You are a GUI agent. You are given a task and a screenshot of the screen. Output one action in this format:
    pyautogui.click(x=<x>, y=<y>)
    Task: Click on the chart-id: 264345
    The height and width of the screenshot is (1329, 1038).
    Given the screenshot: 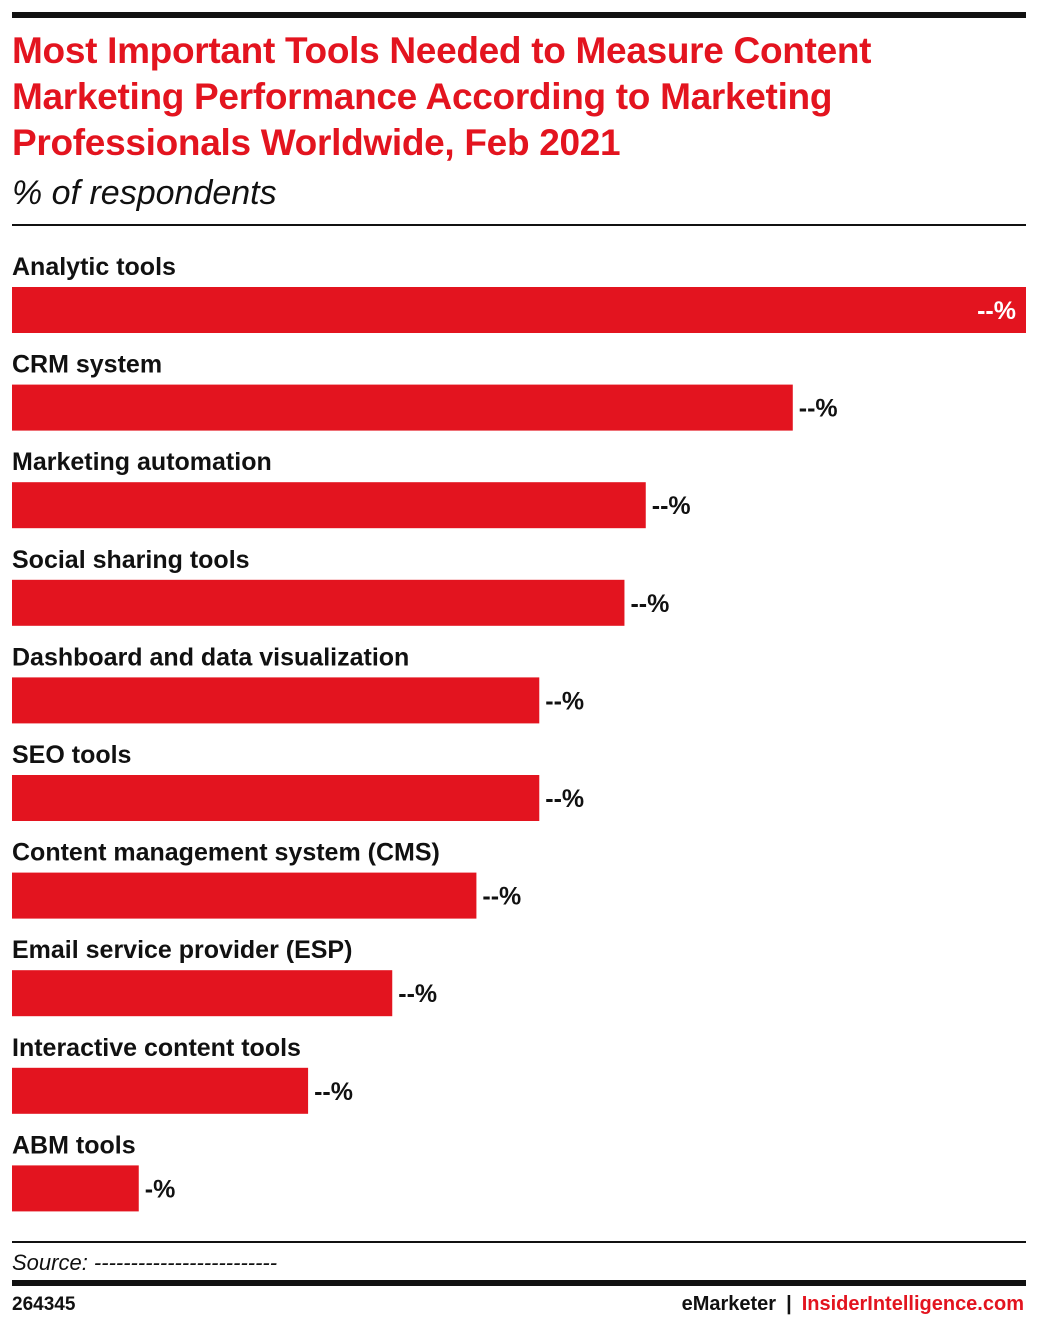 What is the action you would take?
    pyautogui.click(x=44, y=1304)
    